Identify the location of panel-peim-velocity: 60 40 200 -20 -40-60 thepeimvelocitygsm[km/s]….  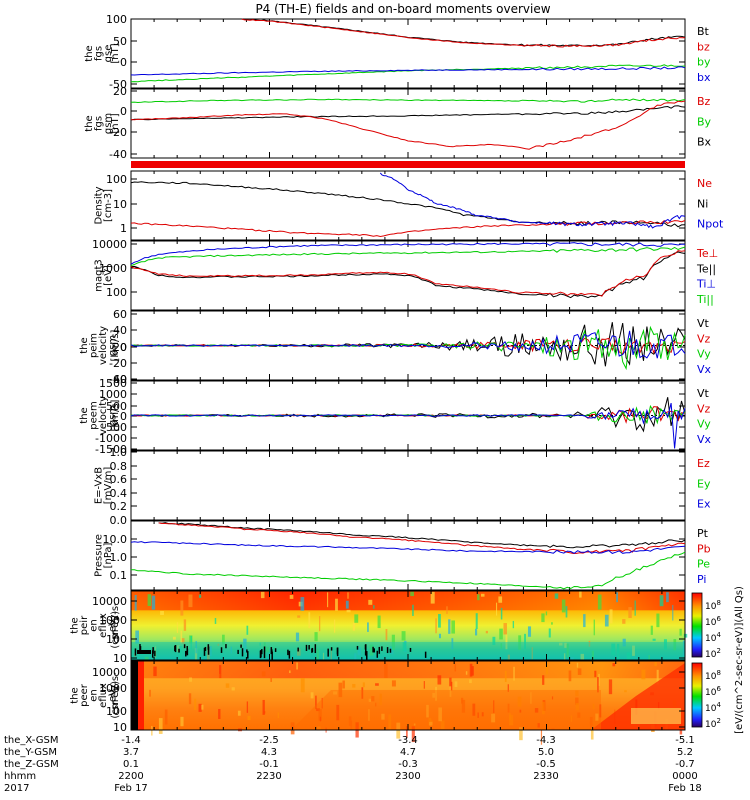
(395, 347).